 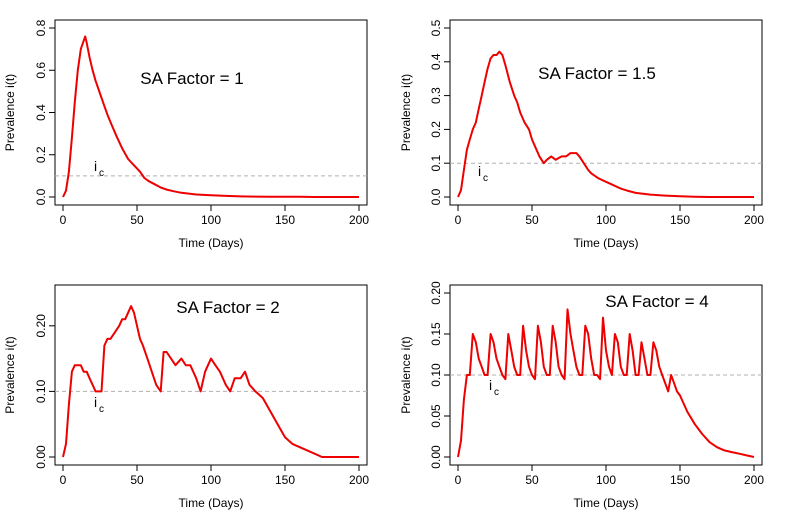 I want to click on plot-frame, so click(x=606, y=112).